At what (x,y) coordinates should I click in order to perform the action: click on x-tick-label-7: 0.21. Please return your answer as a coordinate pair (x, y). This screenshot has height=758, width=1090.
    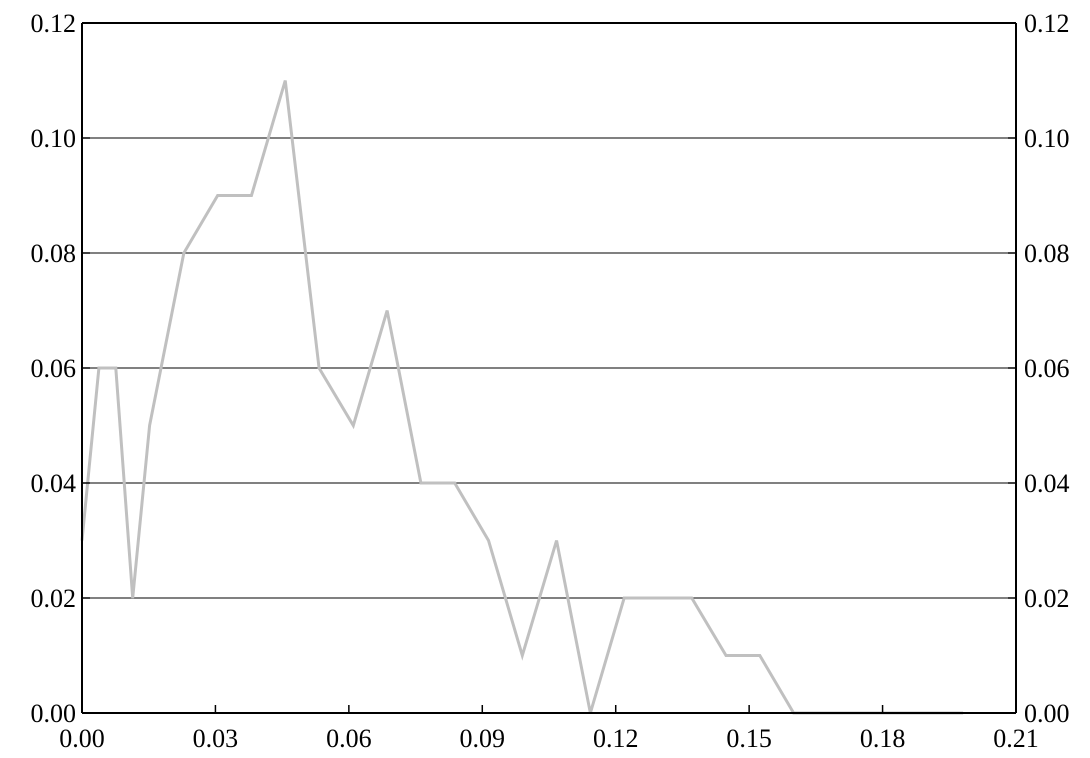
    Looking at the image, I should click on (1016, 738).